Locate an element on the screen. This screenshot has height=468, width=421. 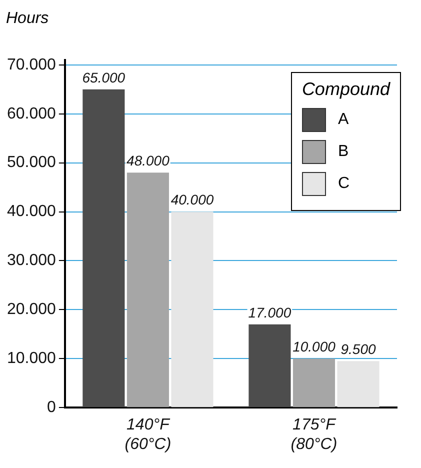
legend-label: B is located at coordinates (343, 152).